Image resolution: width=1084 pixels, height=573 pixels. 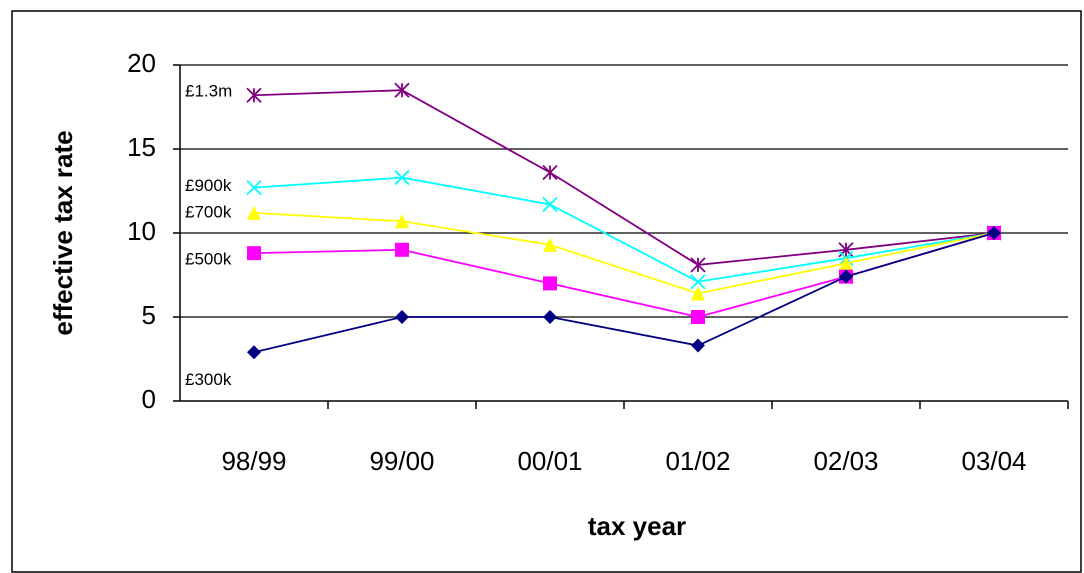 I want to click on x-tick-label: 02/03, so click(x=845, y=461).